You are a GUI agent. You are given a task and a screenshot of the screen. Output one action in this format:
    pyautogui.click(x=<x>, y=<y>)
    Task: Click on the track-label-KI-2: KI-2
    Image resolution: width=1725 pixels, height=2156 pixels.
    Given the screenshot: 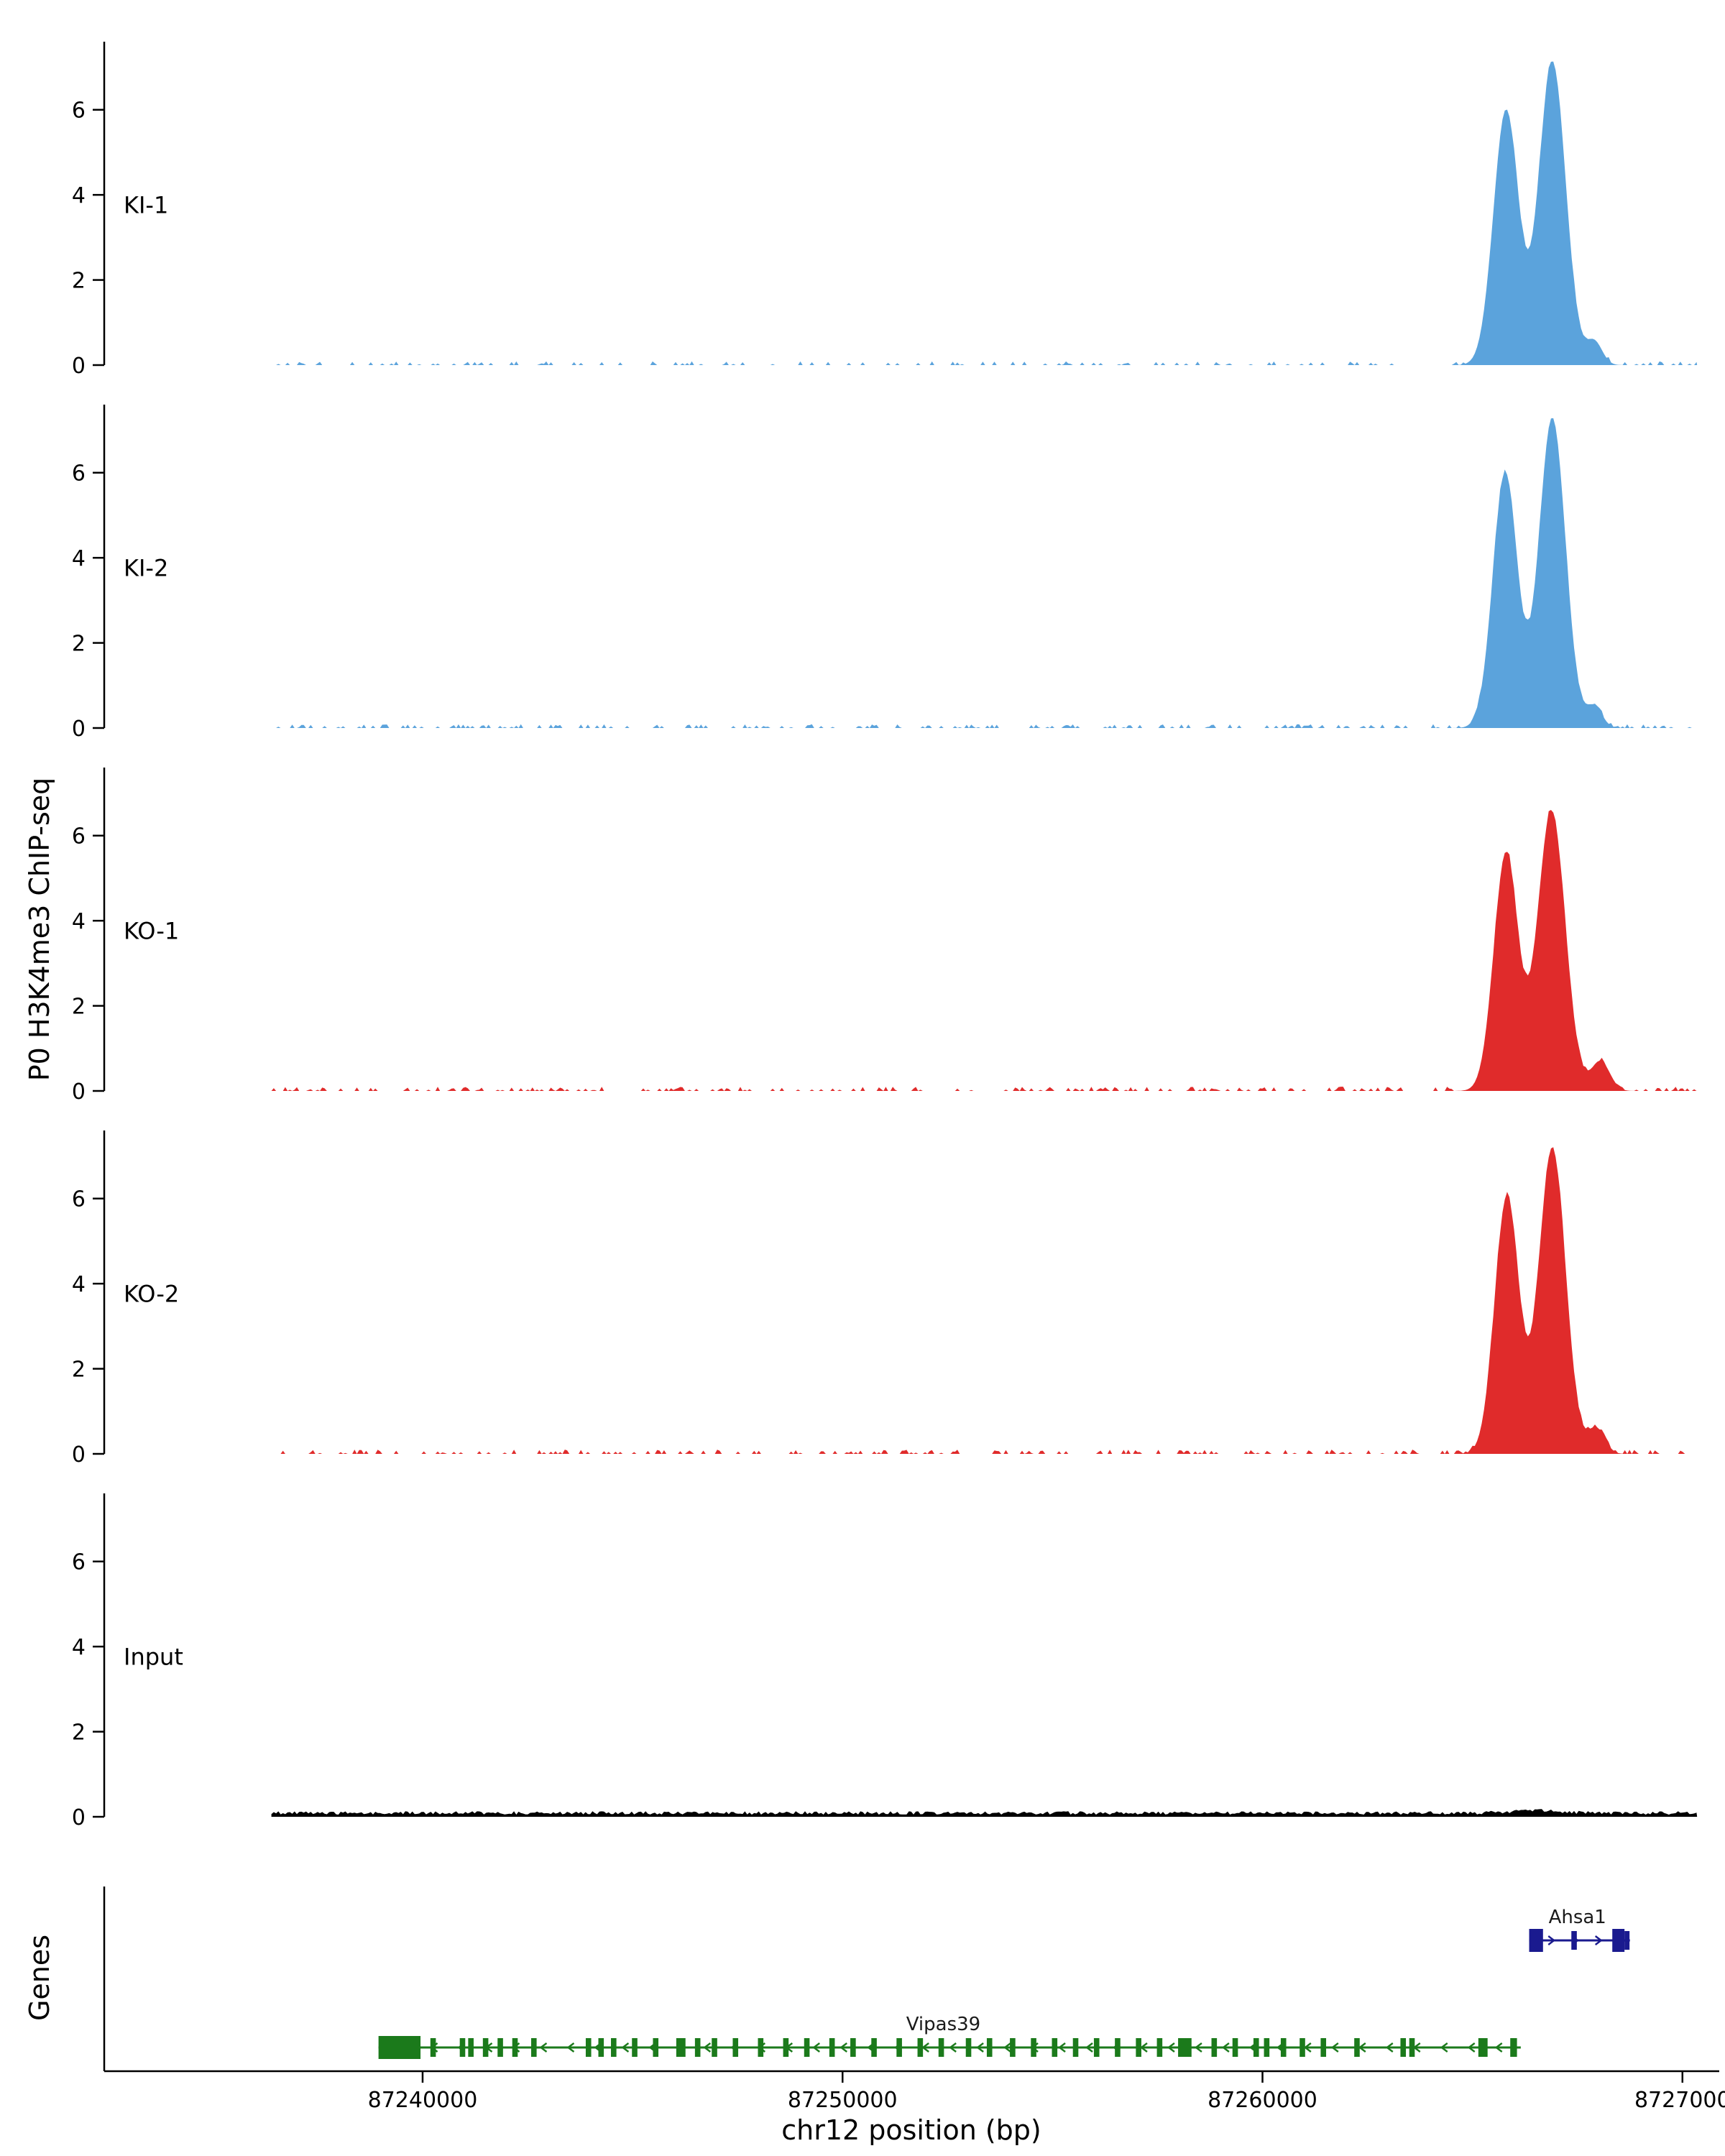 What is the action you would take?
    pyautogui.click(x=146, y=568)
    